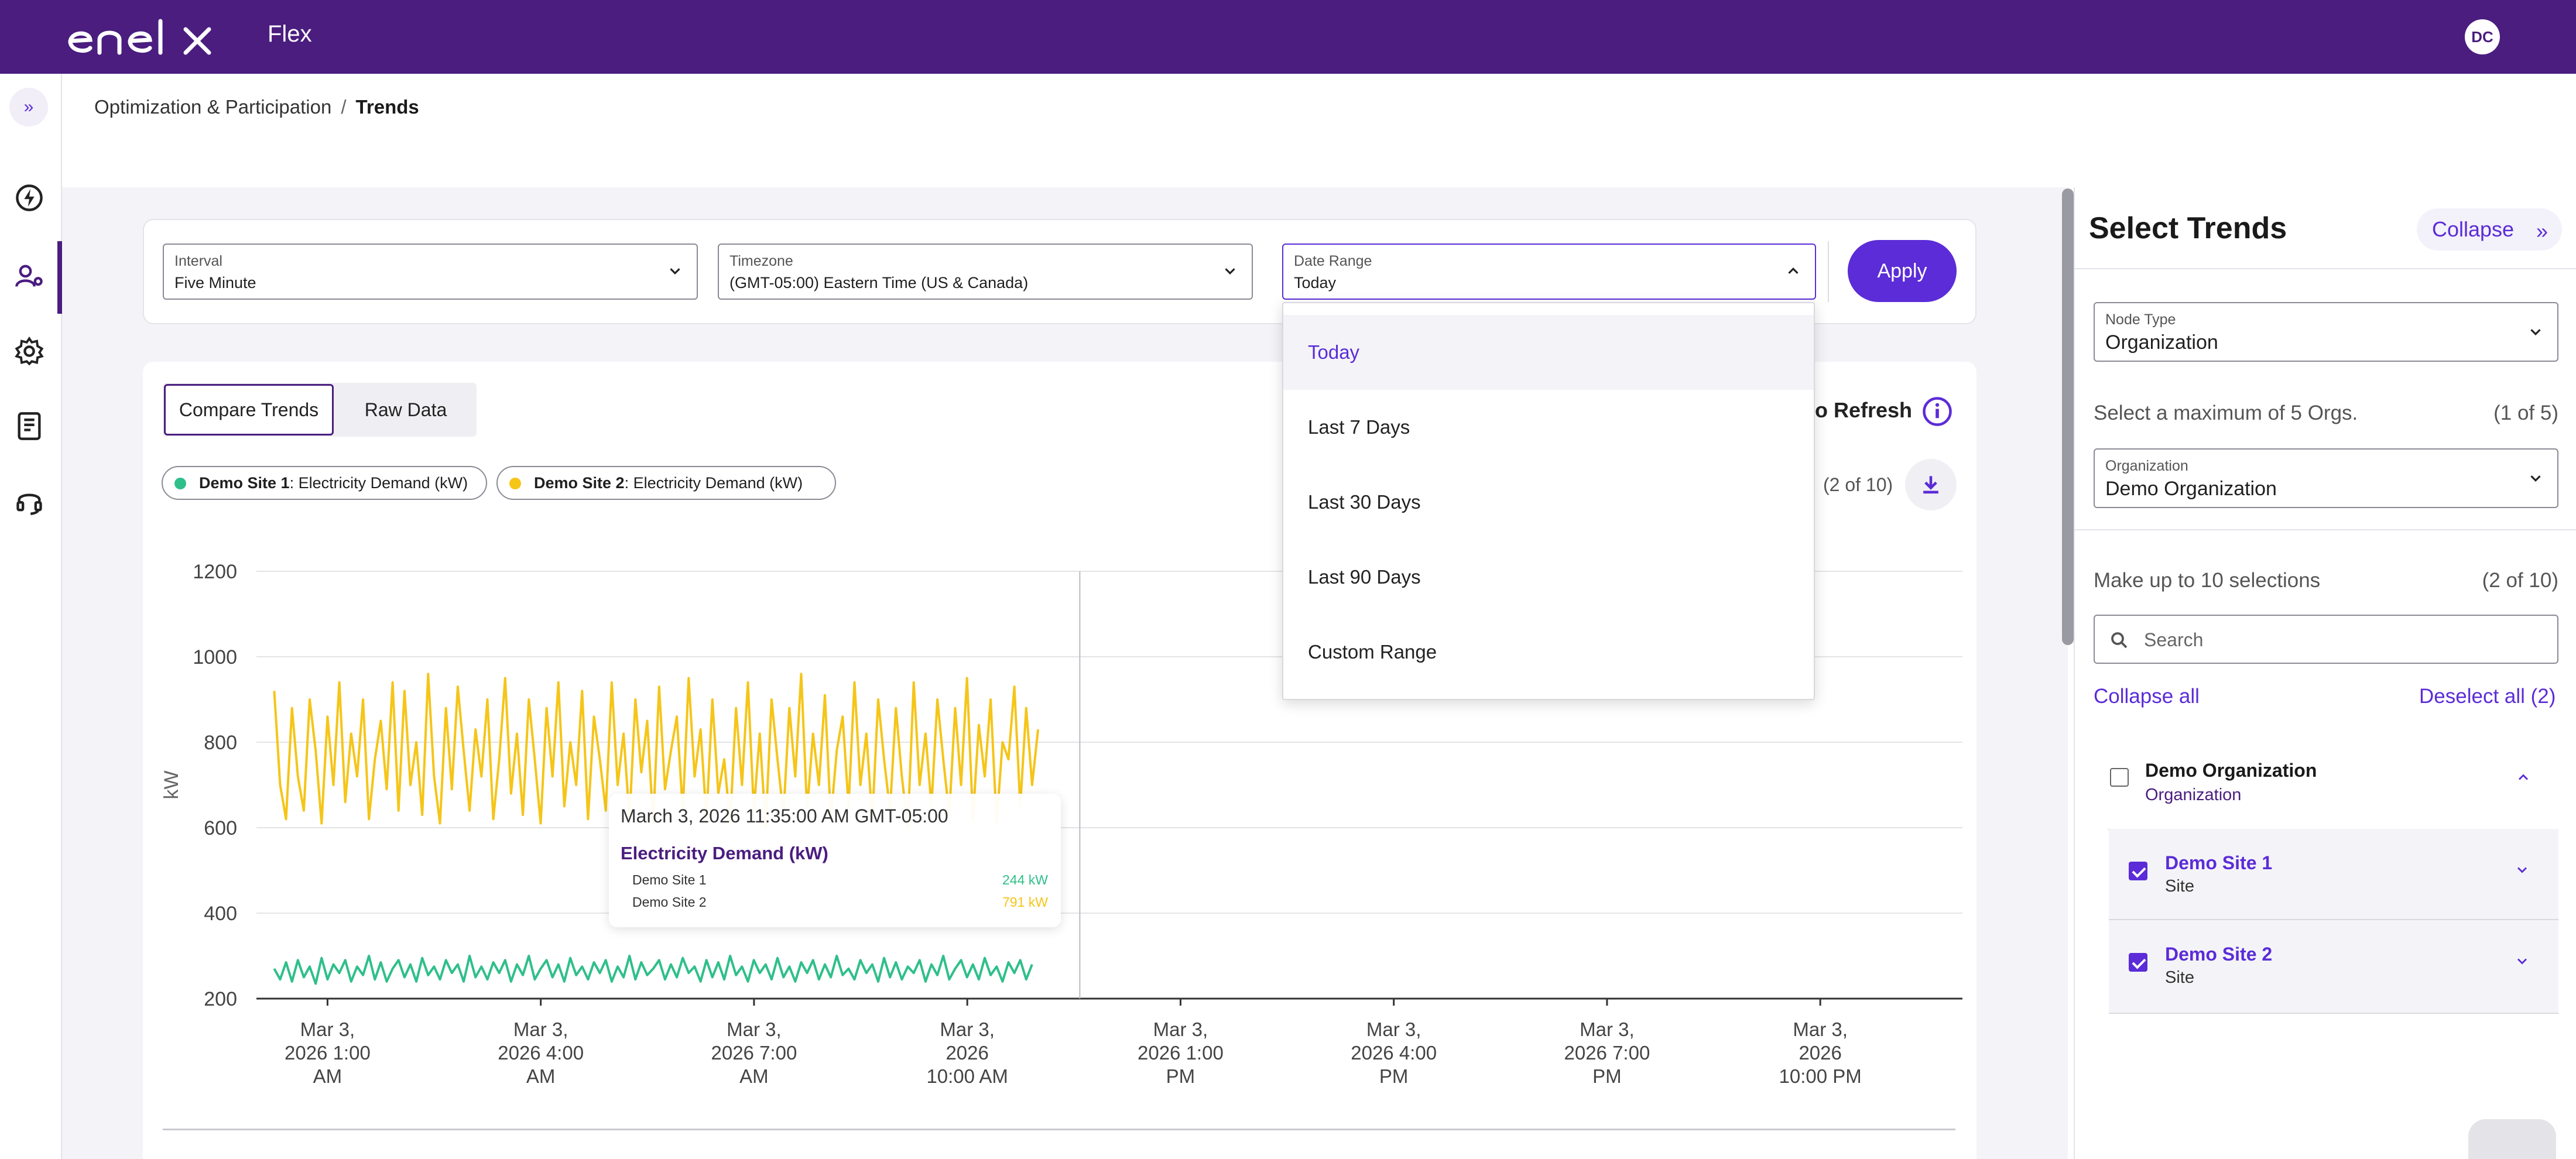 The height and width of the screenshot is (1159, 2576). What do you see at coordinates (879, 283) in the screenshot?
I see `timezone-value: (GMT-05:00) Eastern Time (US & Canada)` at bounding box center [879, 283].